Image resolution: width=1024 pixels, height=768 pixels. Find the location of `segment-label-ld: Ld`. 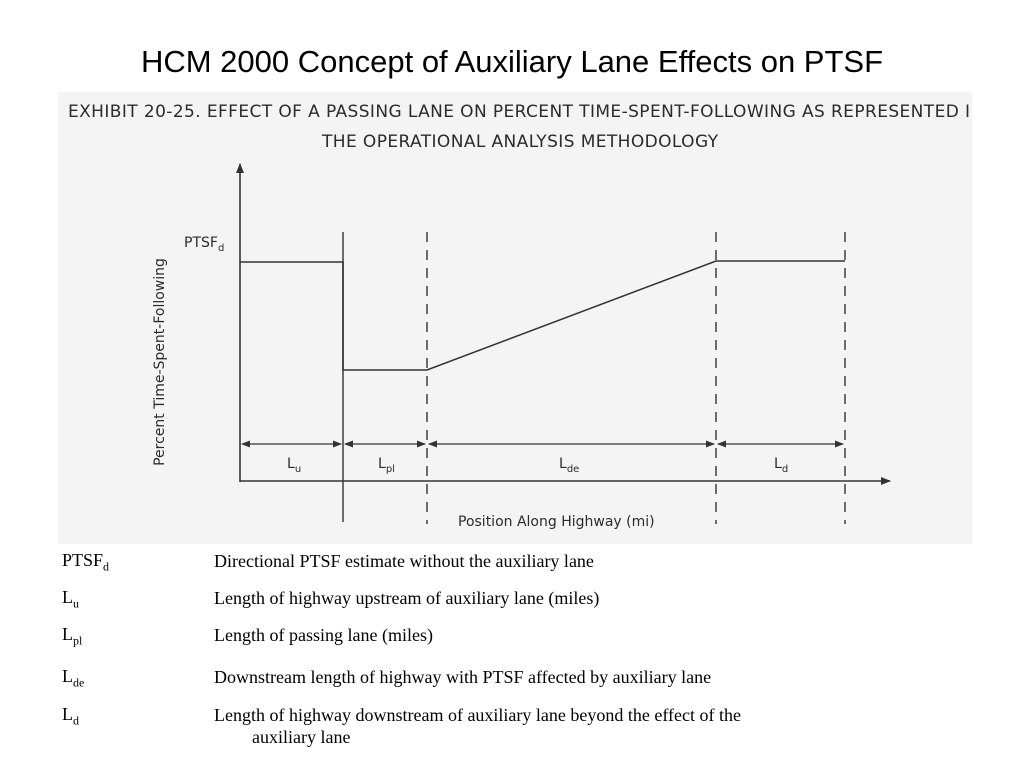

segment-label-ld: Ld is located at coordinates (781, 465).